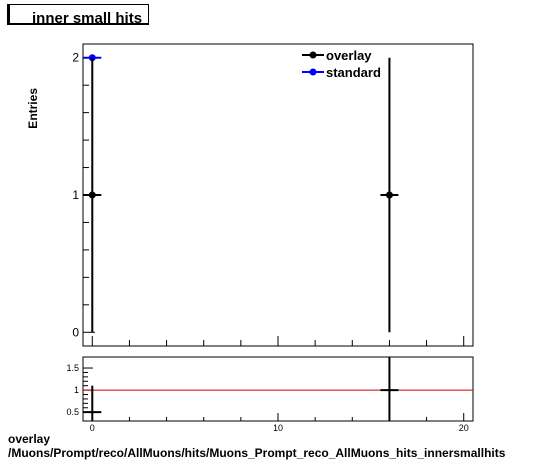  Describe the element at coordinates (349, 55) in the screenshot. I see `legend-label: overlay` at that location.